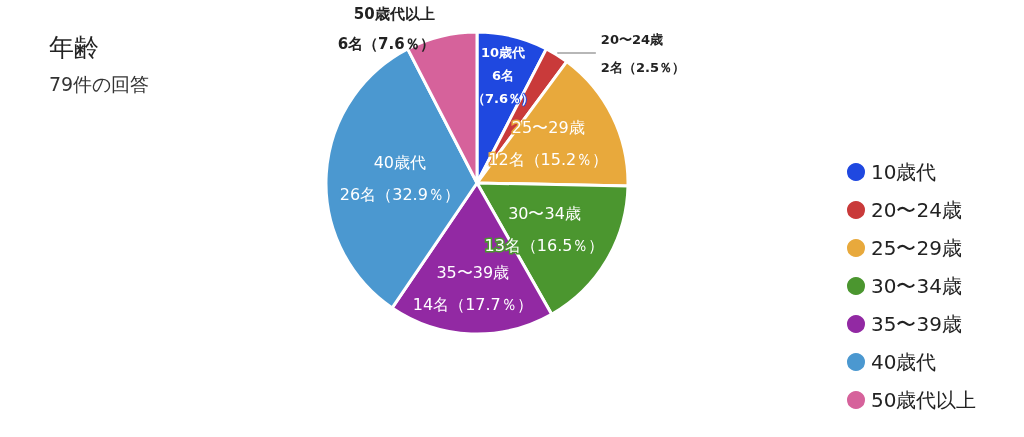  Describe the element at coordinates (399, 194) in the screenshot. I see `data-label: 26名（32.9％）` at that location.